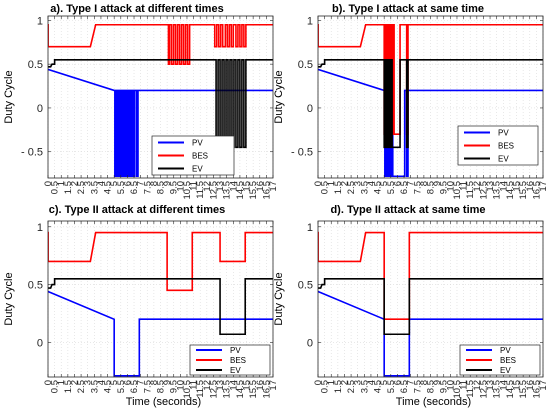  Describe the element at coordinates (114, 183) in the screenshot. I see `x-tick-label: 5` at that location.